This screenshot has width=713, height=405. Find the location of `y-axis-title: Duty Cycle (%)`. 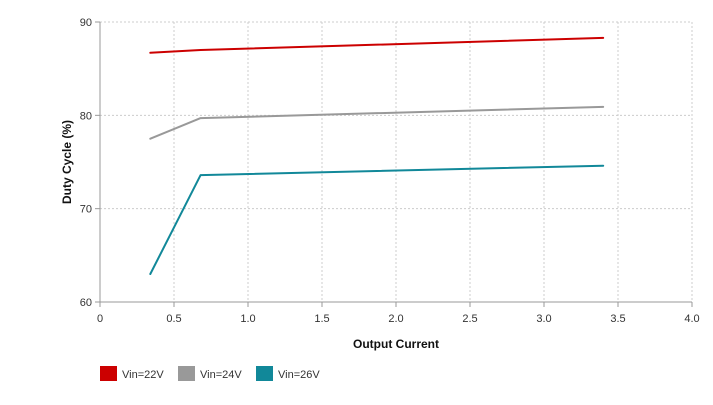

y-axis-title: Duty Cycle (%) is located at coordinates (67, 162).